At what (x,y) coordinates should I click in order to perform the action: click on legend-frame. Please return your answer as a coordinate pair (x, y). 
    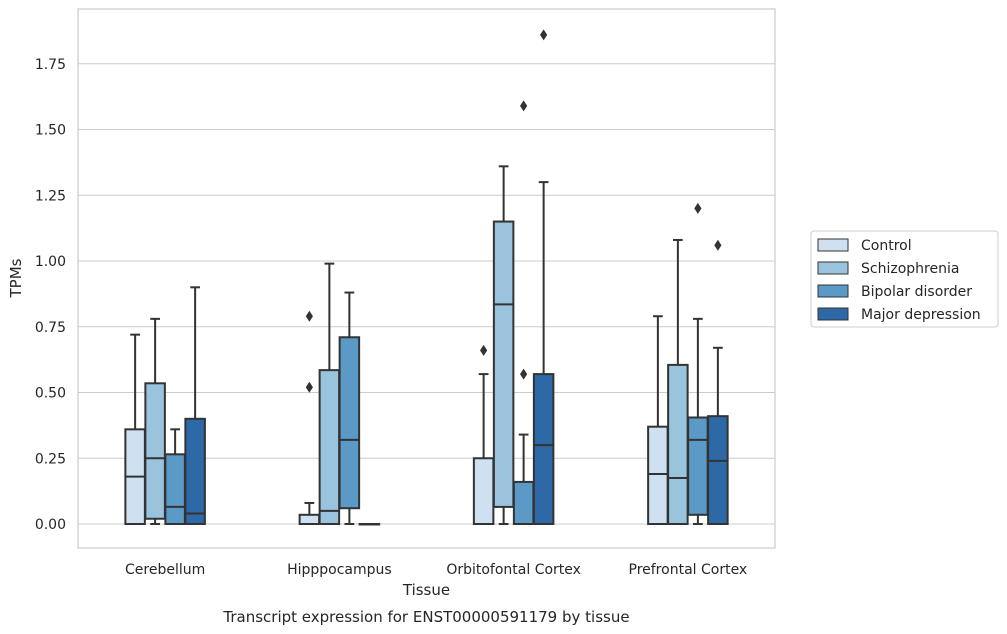
    Looking at the image, I should click on (904, 279).